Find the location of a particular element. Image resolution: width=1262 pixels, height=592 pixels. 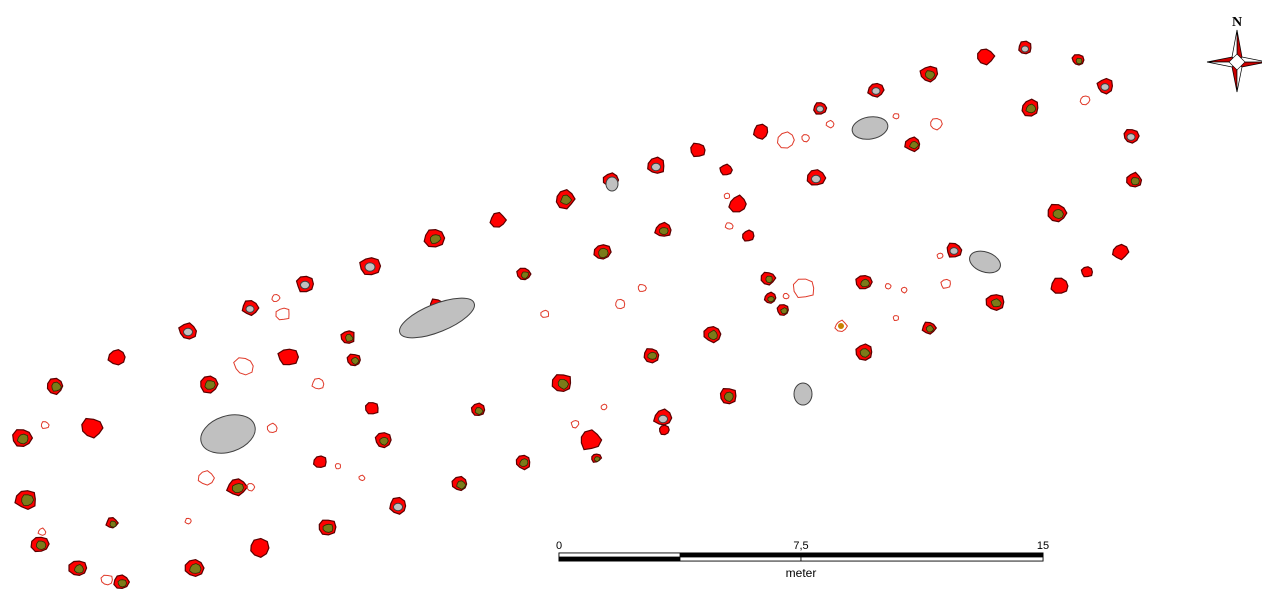

north-arrow: N is located at coordinates (1234, 54).